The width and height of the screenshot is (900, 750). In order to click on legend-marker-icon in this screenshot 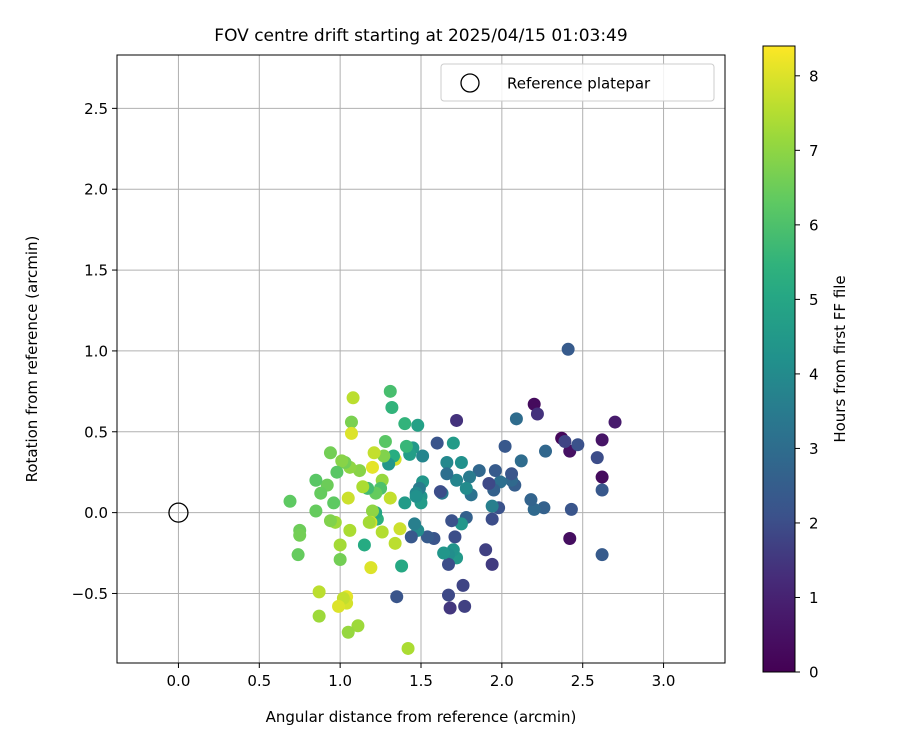, I will do `click(470, 83)`.